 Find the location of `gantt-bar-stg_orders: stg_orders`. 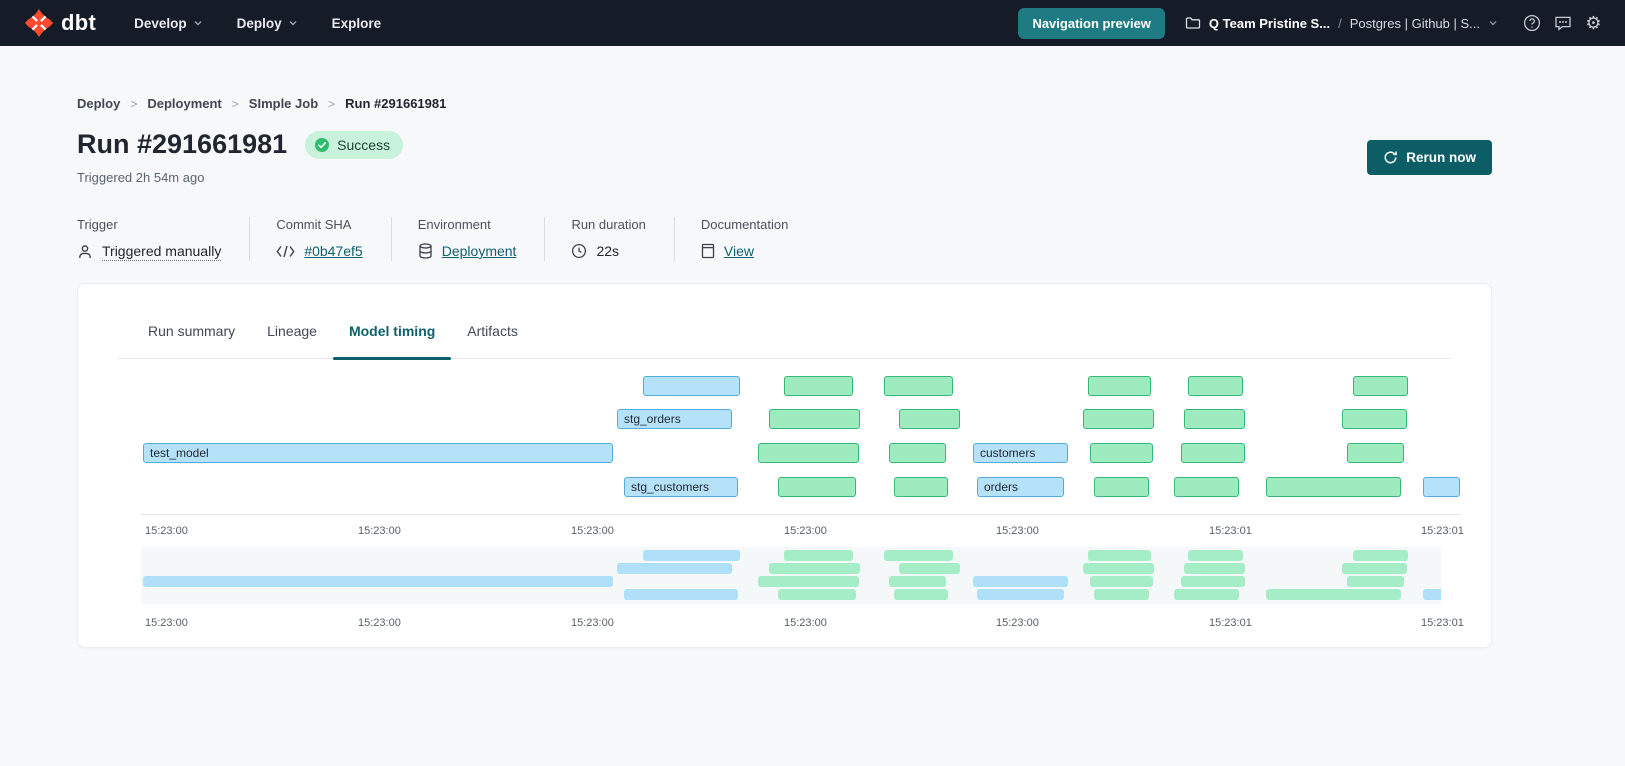

gantt-bar-stg_orders: stg_orders is located at coordinates (674, 419).